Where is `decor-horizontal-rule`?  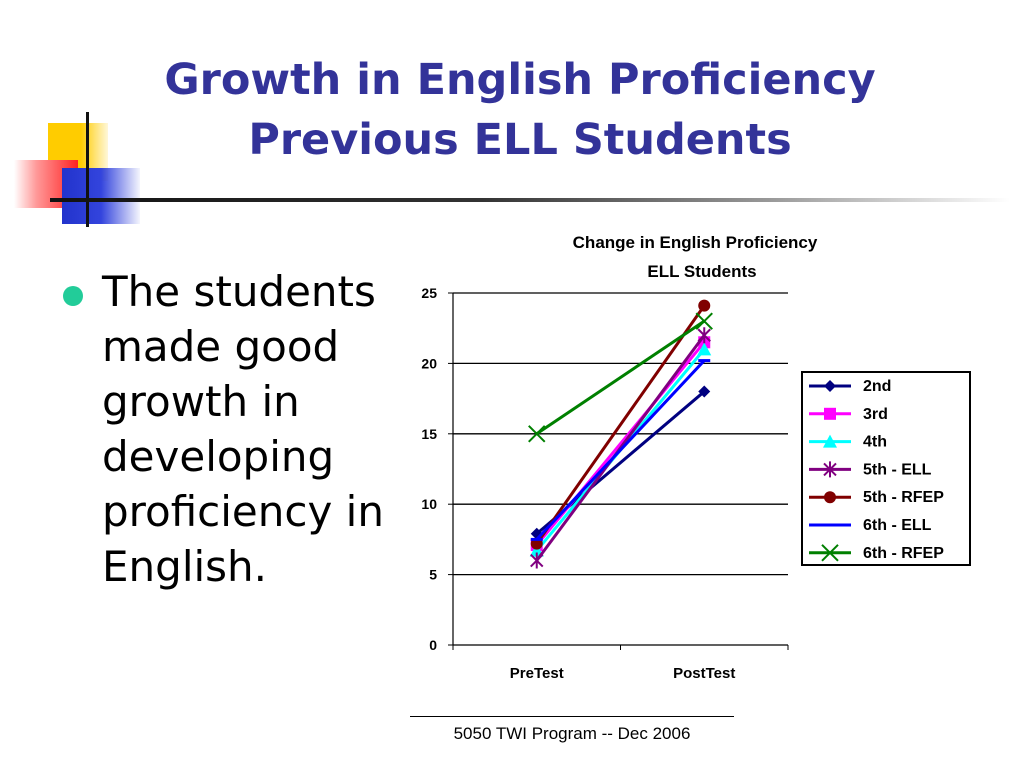 decor-horizontal-rule is located at coordinates (530, 200).